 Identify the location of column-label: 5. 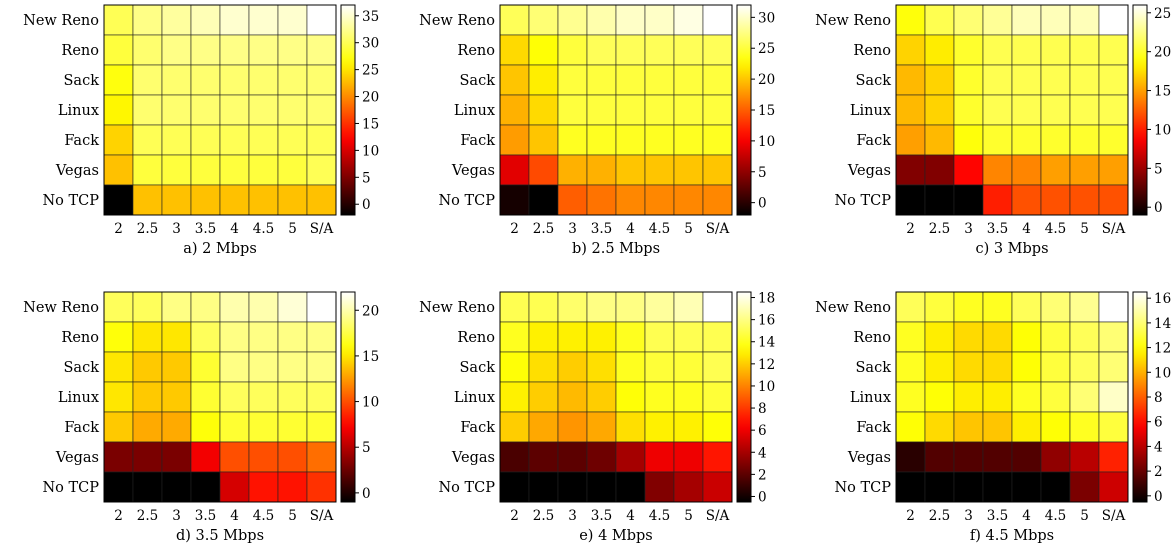
(292, 516).